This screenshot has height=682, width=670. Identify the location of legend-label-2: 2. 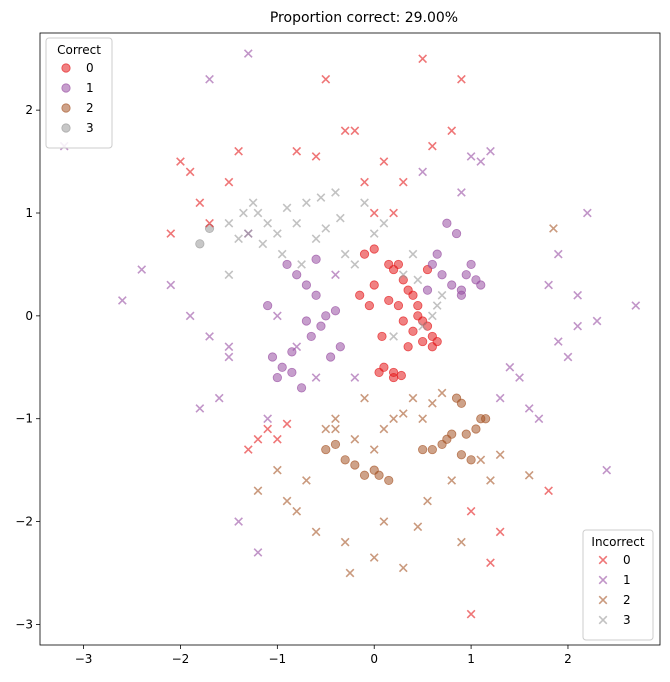
(90, 108).